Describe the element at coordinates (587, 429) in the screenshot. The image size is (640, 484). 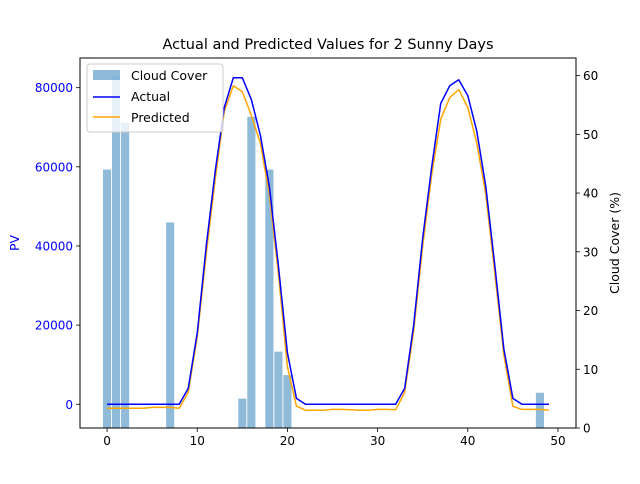
I see `right-tick-label: 0` at that location.